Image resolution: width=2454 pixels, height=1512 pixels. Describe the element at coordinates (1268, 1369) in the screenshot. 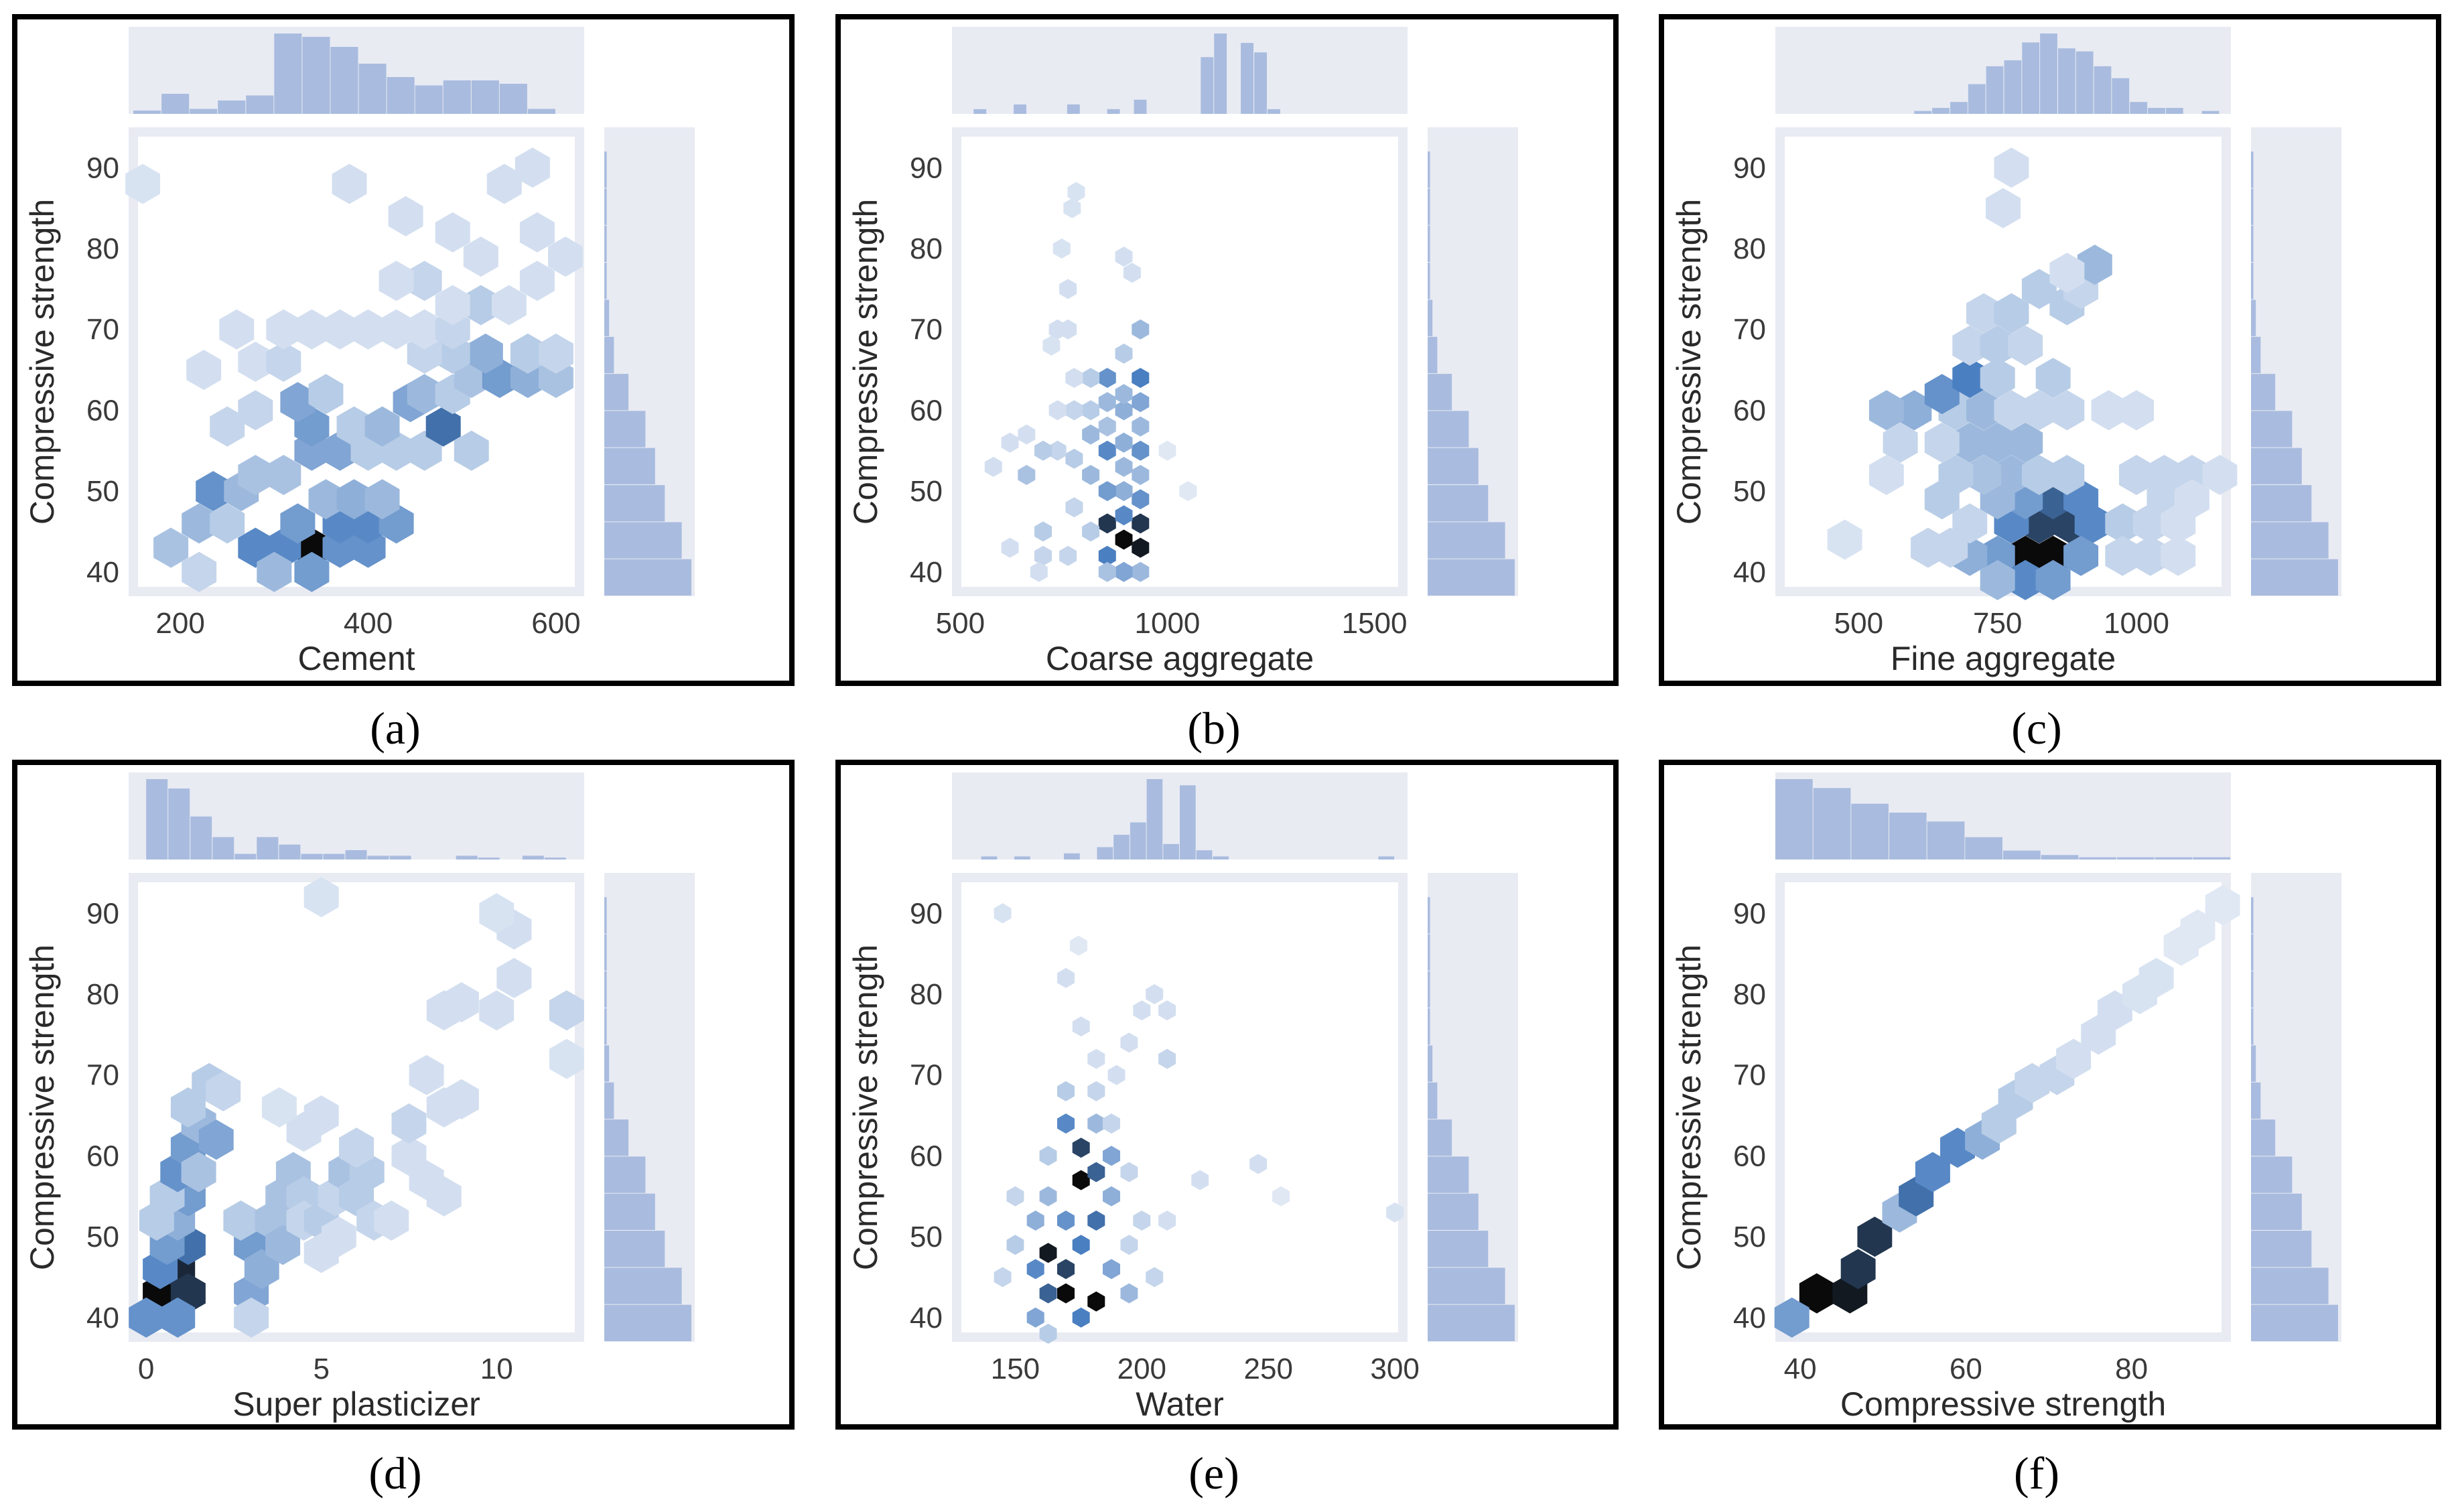

I see `x-tick-label: 250` at that location.